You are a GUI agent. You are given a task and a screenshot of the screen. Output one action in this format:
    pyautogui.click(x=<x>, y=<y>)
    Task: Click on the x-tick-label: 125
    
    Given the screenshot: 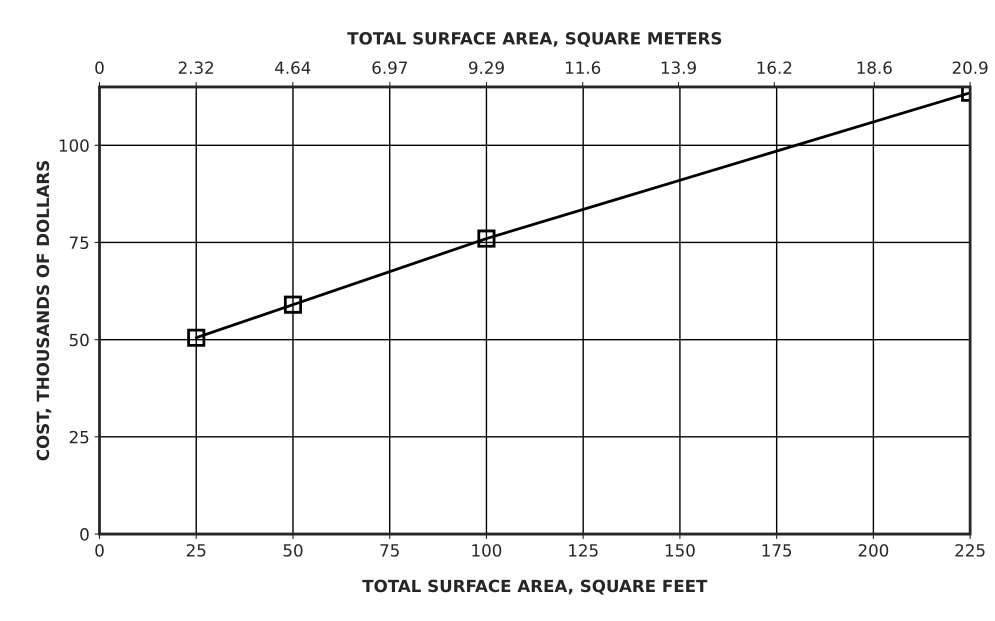 What is the action you would take?
    pyautogui.click(x=583, y=550)
    